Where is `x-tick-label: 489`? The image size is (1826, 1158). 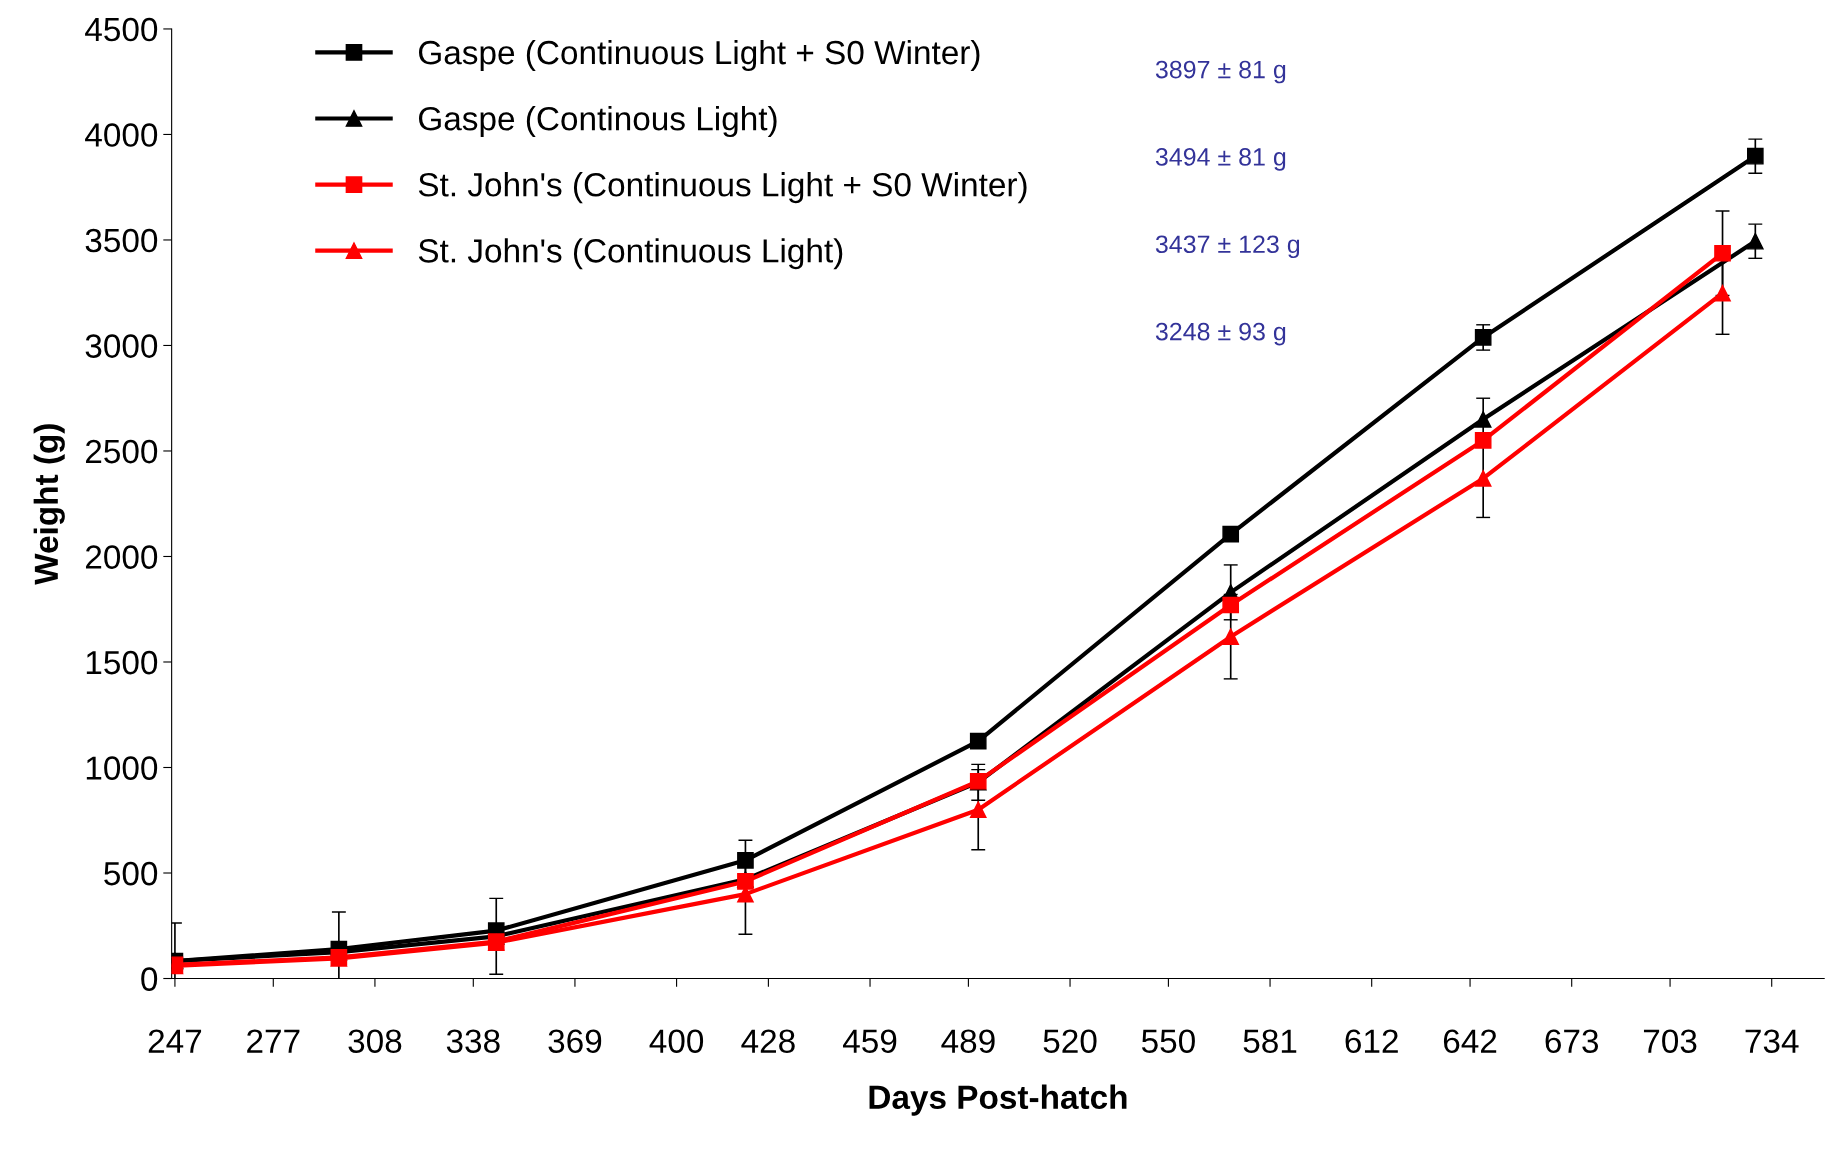
x-tick-label: 489 is located at coordinates (968, 1041).